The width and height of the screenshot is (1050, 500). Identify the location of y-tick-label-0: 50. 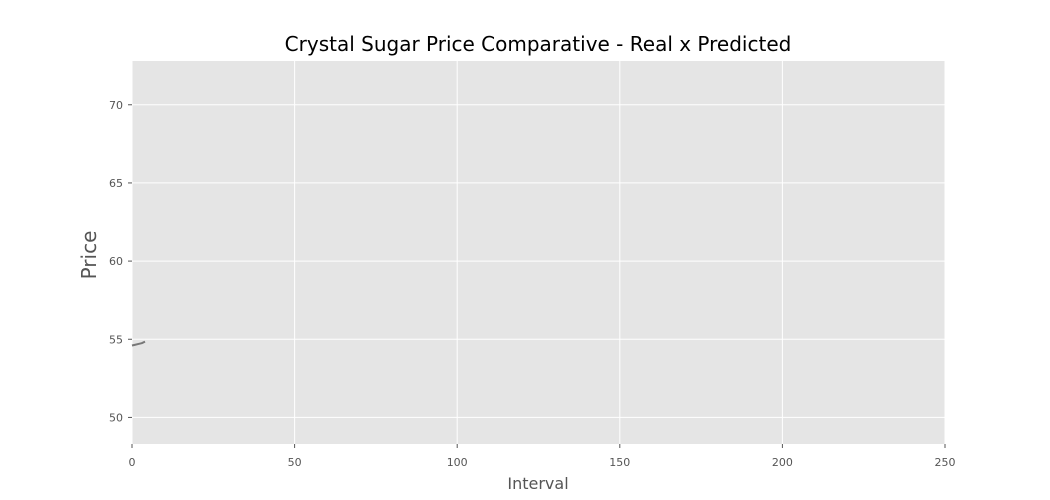
(116, 417).